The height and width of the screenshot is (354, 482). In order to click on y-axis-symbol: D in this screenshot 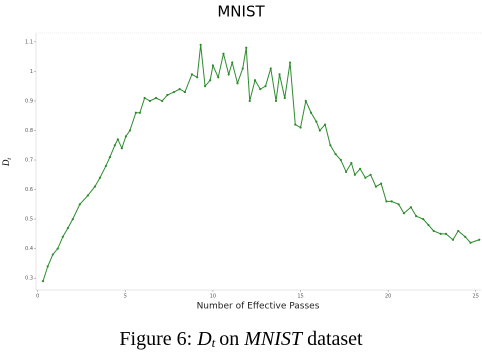, I will do `click(6, 163)`.